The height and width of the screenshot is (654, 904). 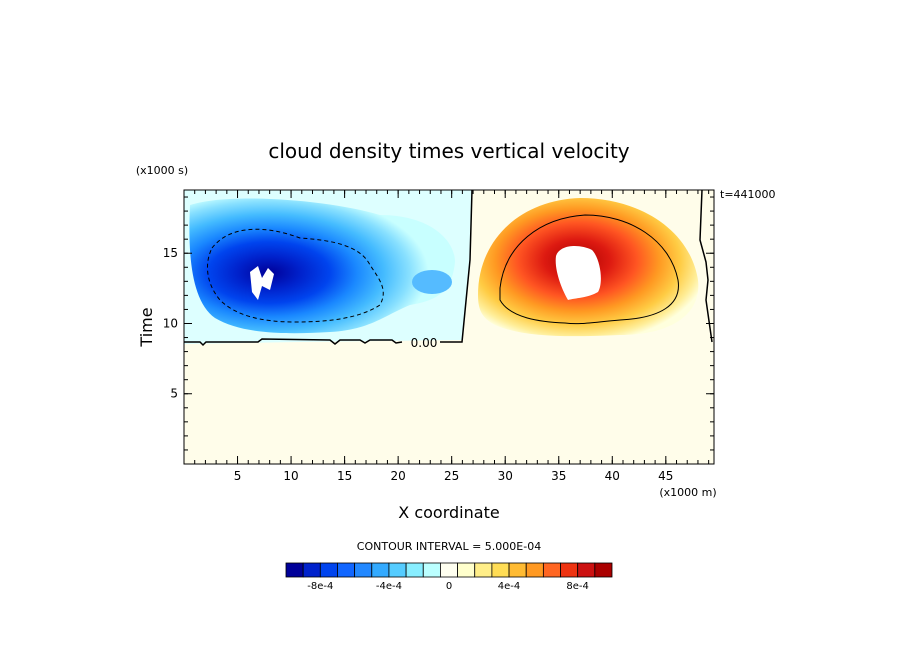 What do you see at coordinates (509, 586) in the screenshot?
I see `colorbar-label: 4e-4` at bounding box center [509, 586].